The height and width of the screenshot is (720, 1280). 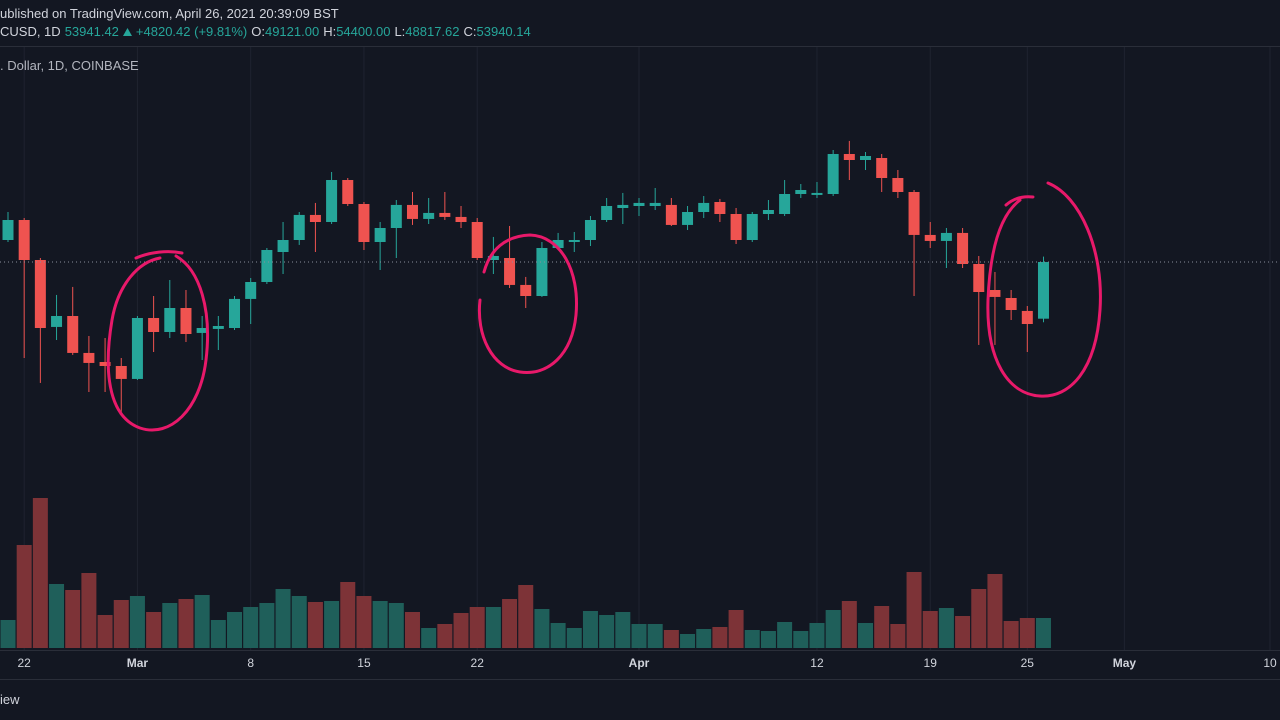 I want to click on ohlc-open: O: 49121.00, so click(x=285, y=31).